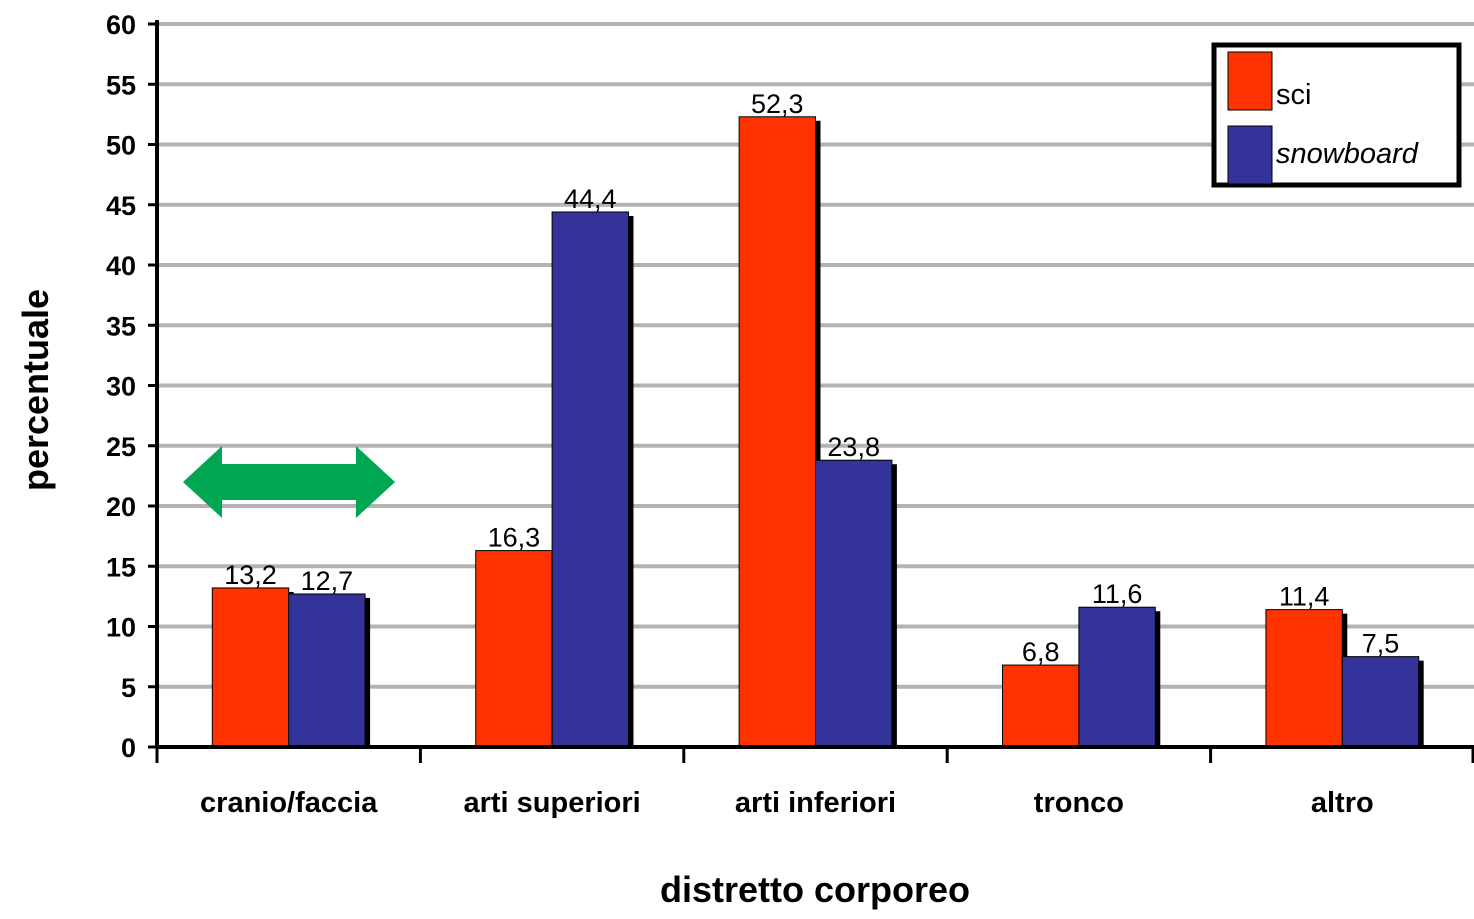  Describe the element at coordinates (514, 538) in the screenshot. I see `data-label: 16,3` at that location.